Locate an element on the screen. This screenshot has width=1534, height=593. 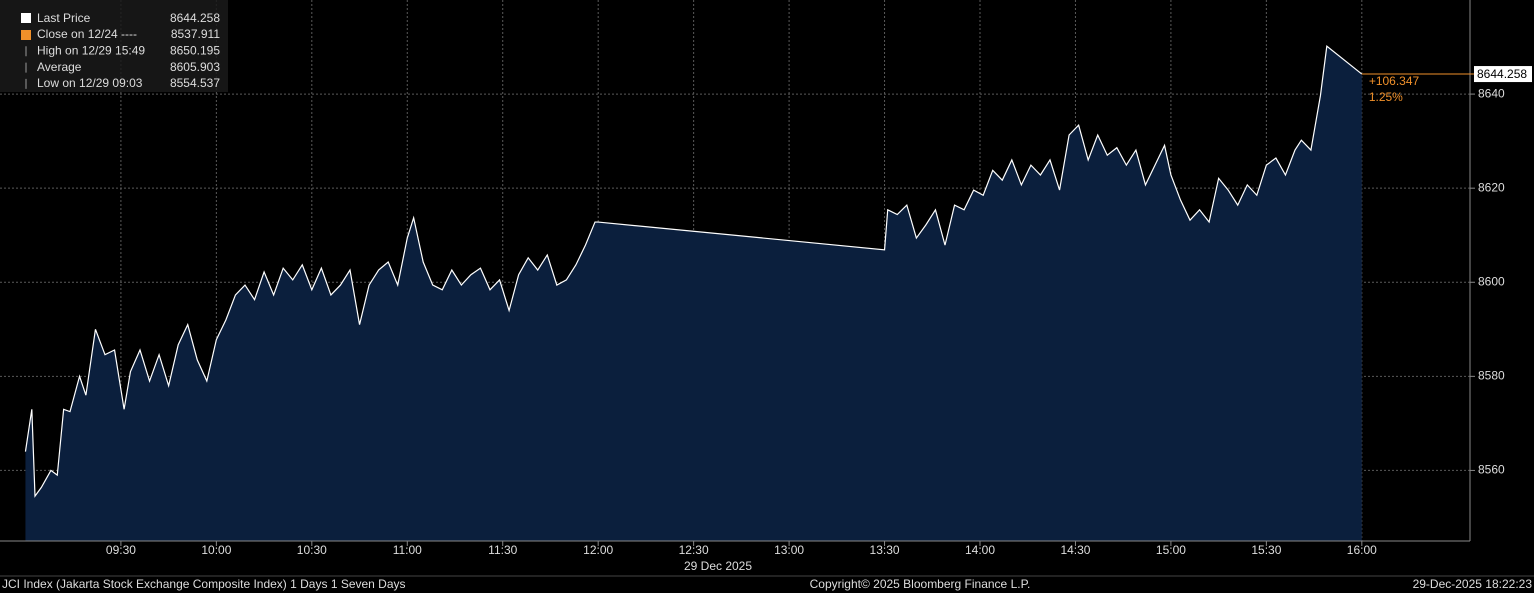
x-tick-label: 10:30 is located at coordinates (312, 550).